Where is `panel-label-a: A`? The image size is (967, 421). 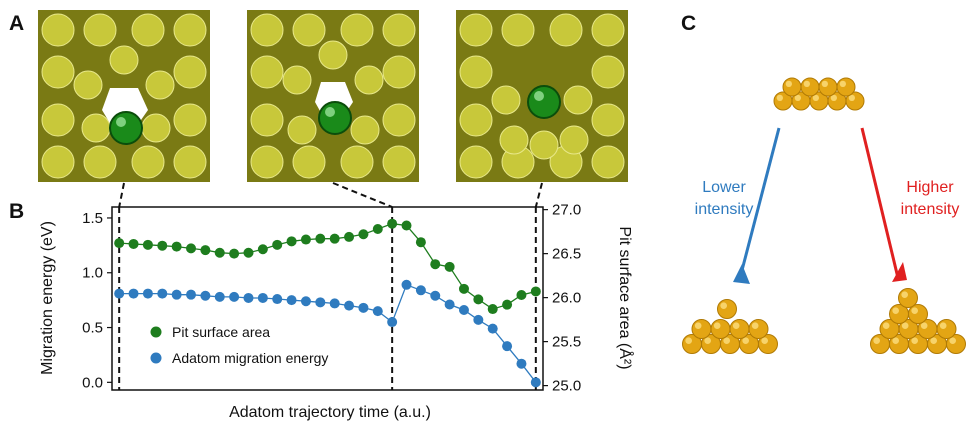 panel-label-a: A is located at coordinates (17, 23).